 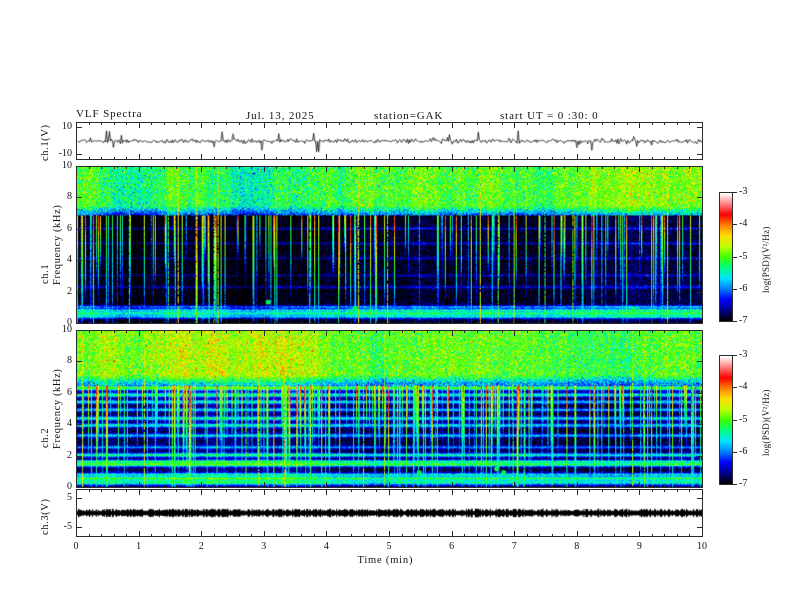 I want to click on x-tick-label: 5, so click(x=389, y=546).